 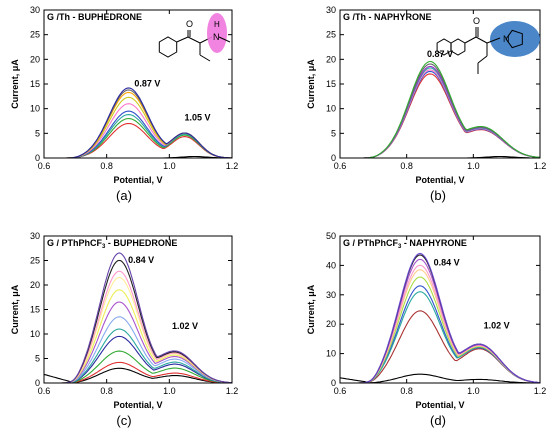 What do you see at coordinates (168, 47) in the screenshot?
I see `benzene-ring` at bounding box center [168, 47].